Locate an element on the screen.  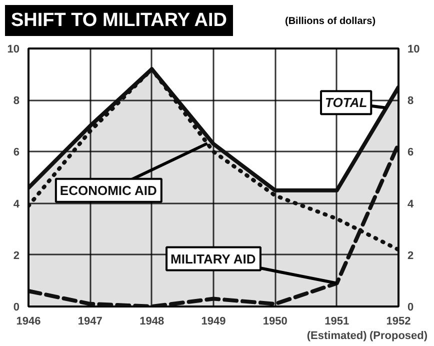
series-label: ECONOMIC AID is located at coordinates (108, 190).